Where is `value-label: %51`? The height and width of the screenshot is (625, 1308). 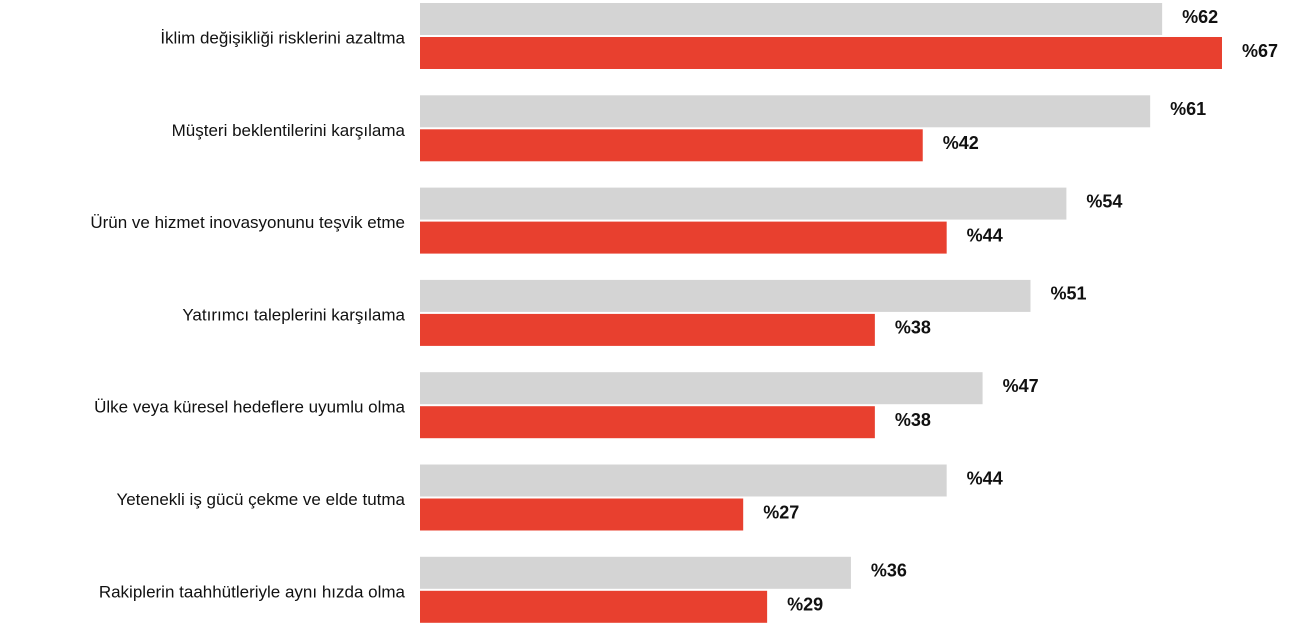
value-label: %51 is located at coordinates (1068, 294).